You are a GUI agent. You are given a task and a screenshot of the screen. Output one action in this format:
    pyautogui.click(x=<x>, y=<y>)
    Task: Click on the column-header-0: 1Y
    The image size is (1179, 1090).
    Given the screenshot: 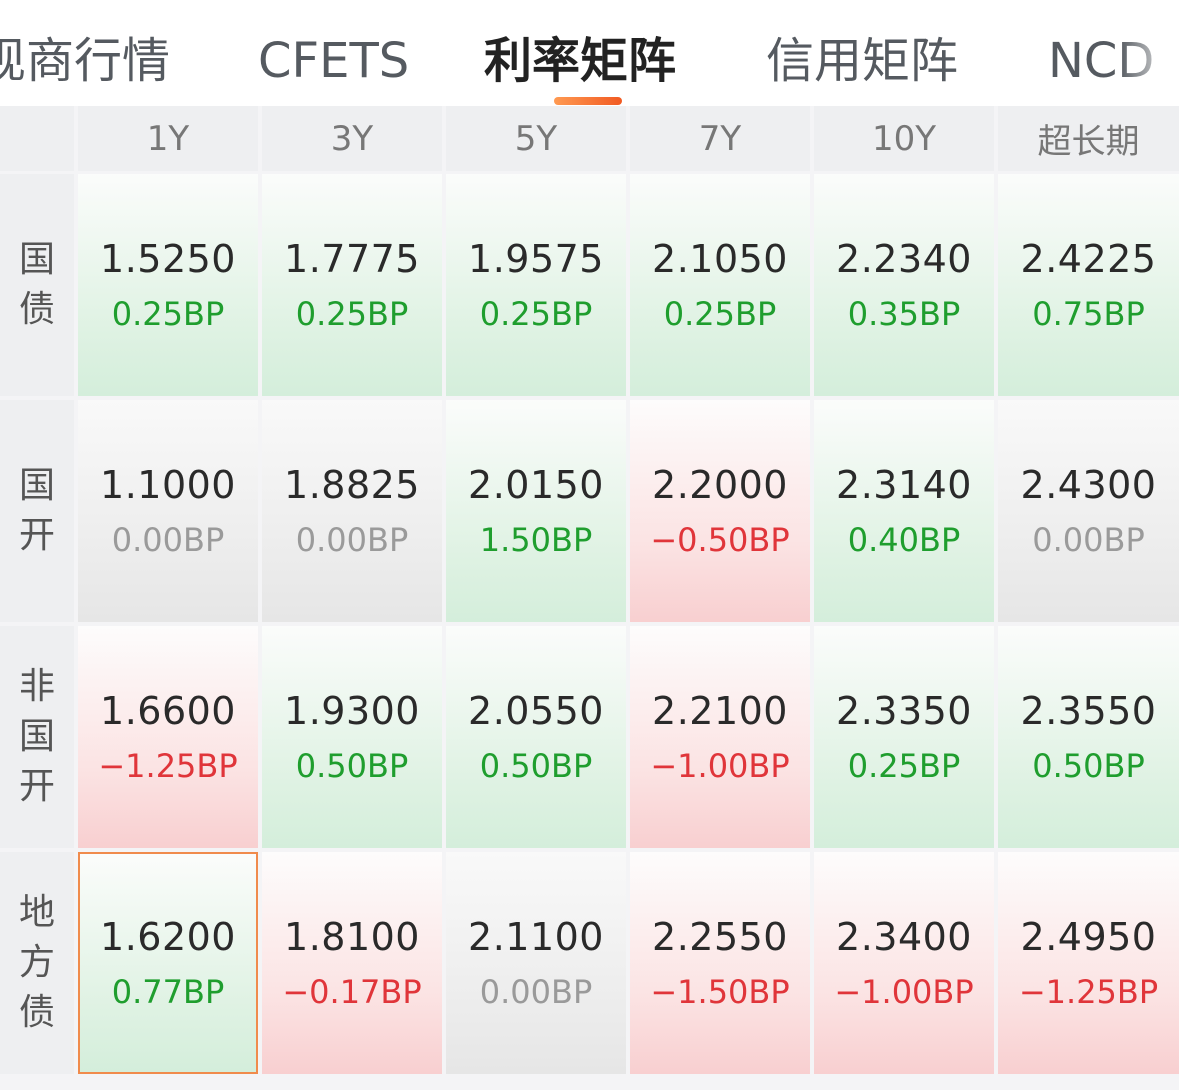 What is the action you would take?
    pyautogui.click(x=168, y=138)
    